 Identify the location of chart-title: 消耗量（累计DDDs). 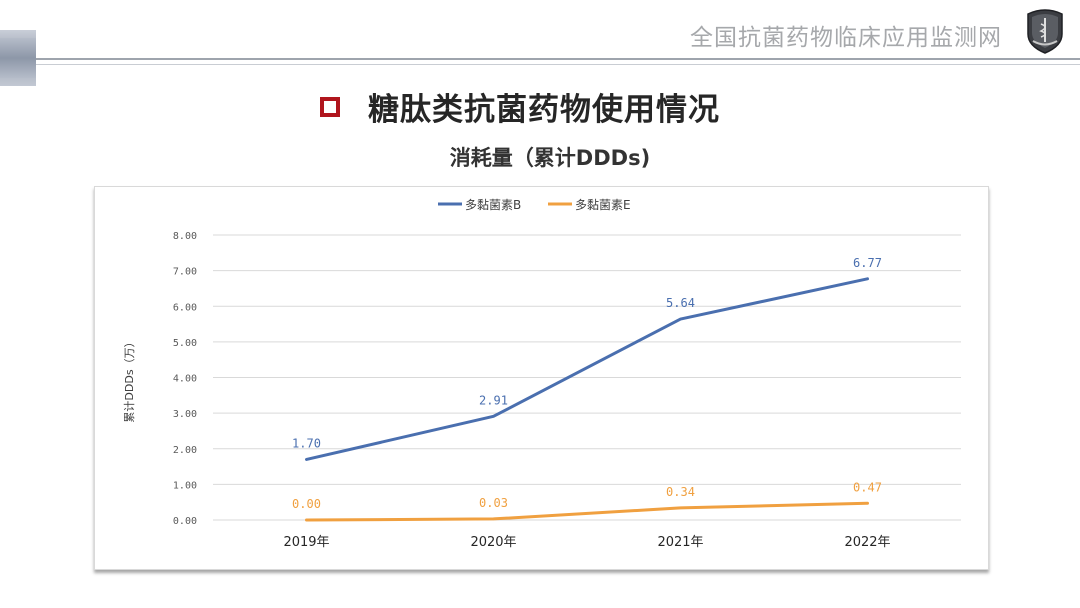
(550, 158).